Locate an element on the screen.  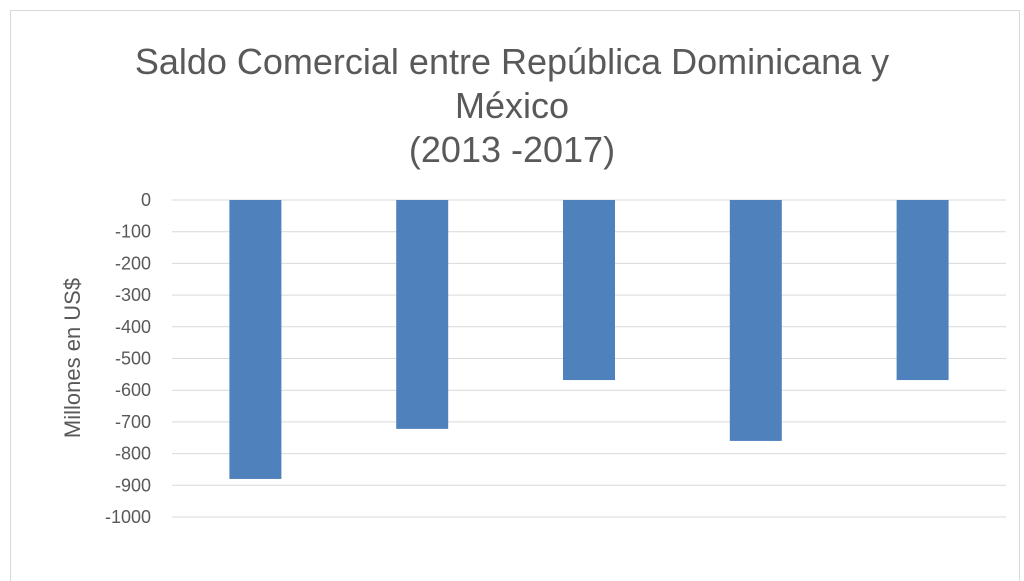
y-tick-label: -1000 is located at coordinates (128, 517).